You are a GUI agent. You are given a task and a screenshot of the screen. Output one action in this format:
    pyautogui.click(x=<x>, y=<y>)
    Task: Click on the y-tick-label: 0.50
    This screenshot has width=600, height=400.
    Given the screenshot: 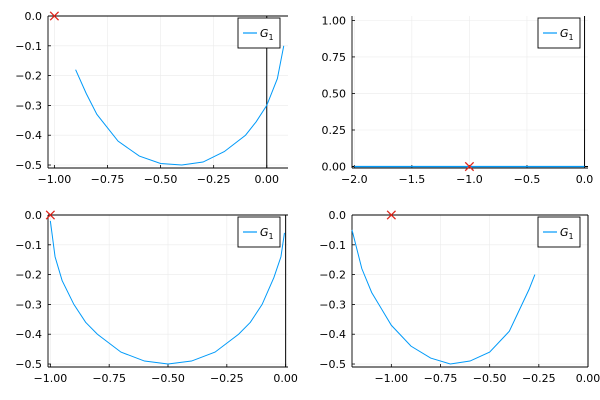 What is the action you would take?
    pyautogui.click(x=334, y=93)
    